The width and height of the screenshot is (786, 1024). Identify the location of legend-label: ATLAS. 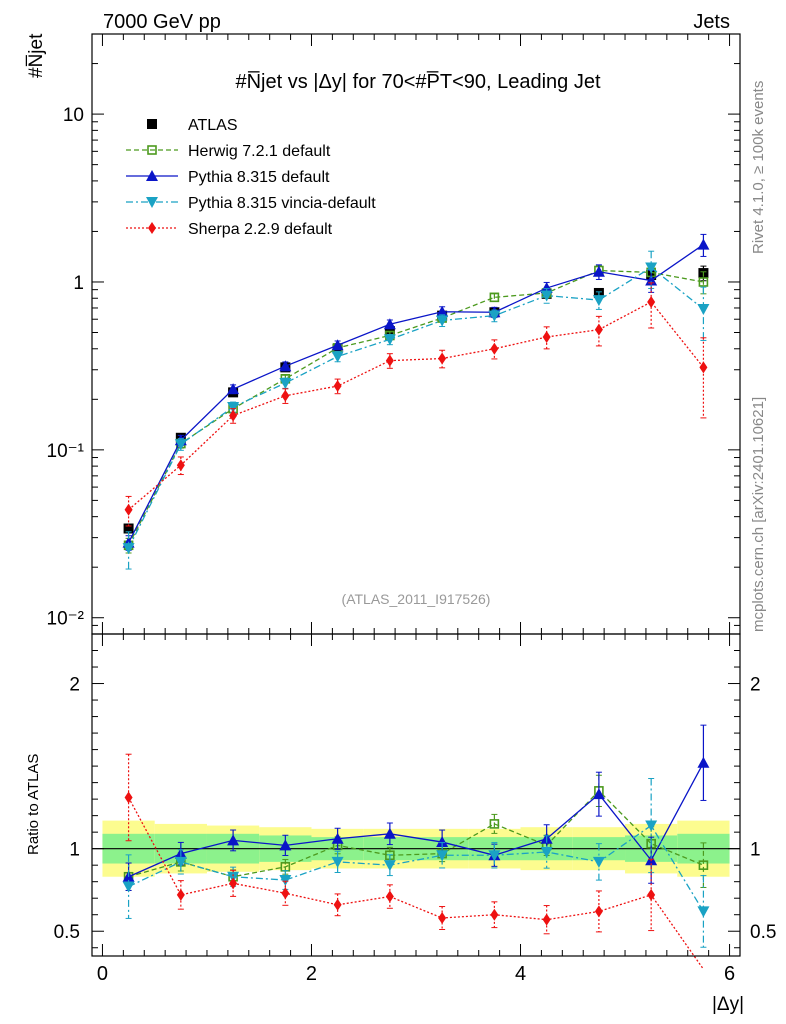
(213, 125).